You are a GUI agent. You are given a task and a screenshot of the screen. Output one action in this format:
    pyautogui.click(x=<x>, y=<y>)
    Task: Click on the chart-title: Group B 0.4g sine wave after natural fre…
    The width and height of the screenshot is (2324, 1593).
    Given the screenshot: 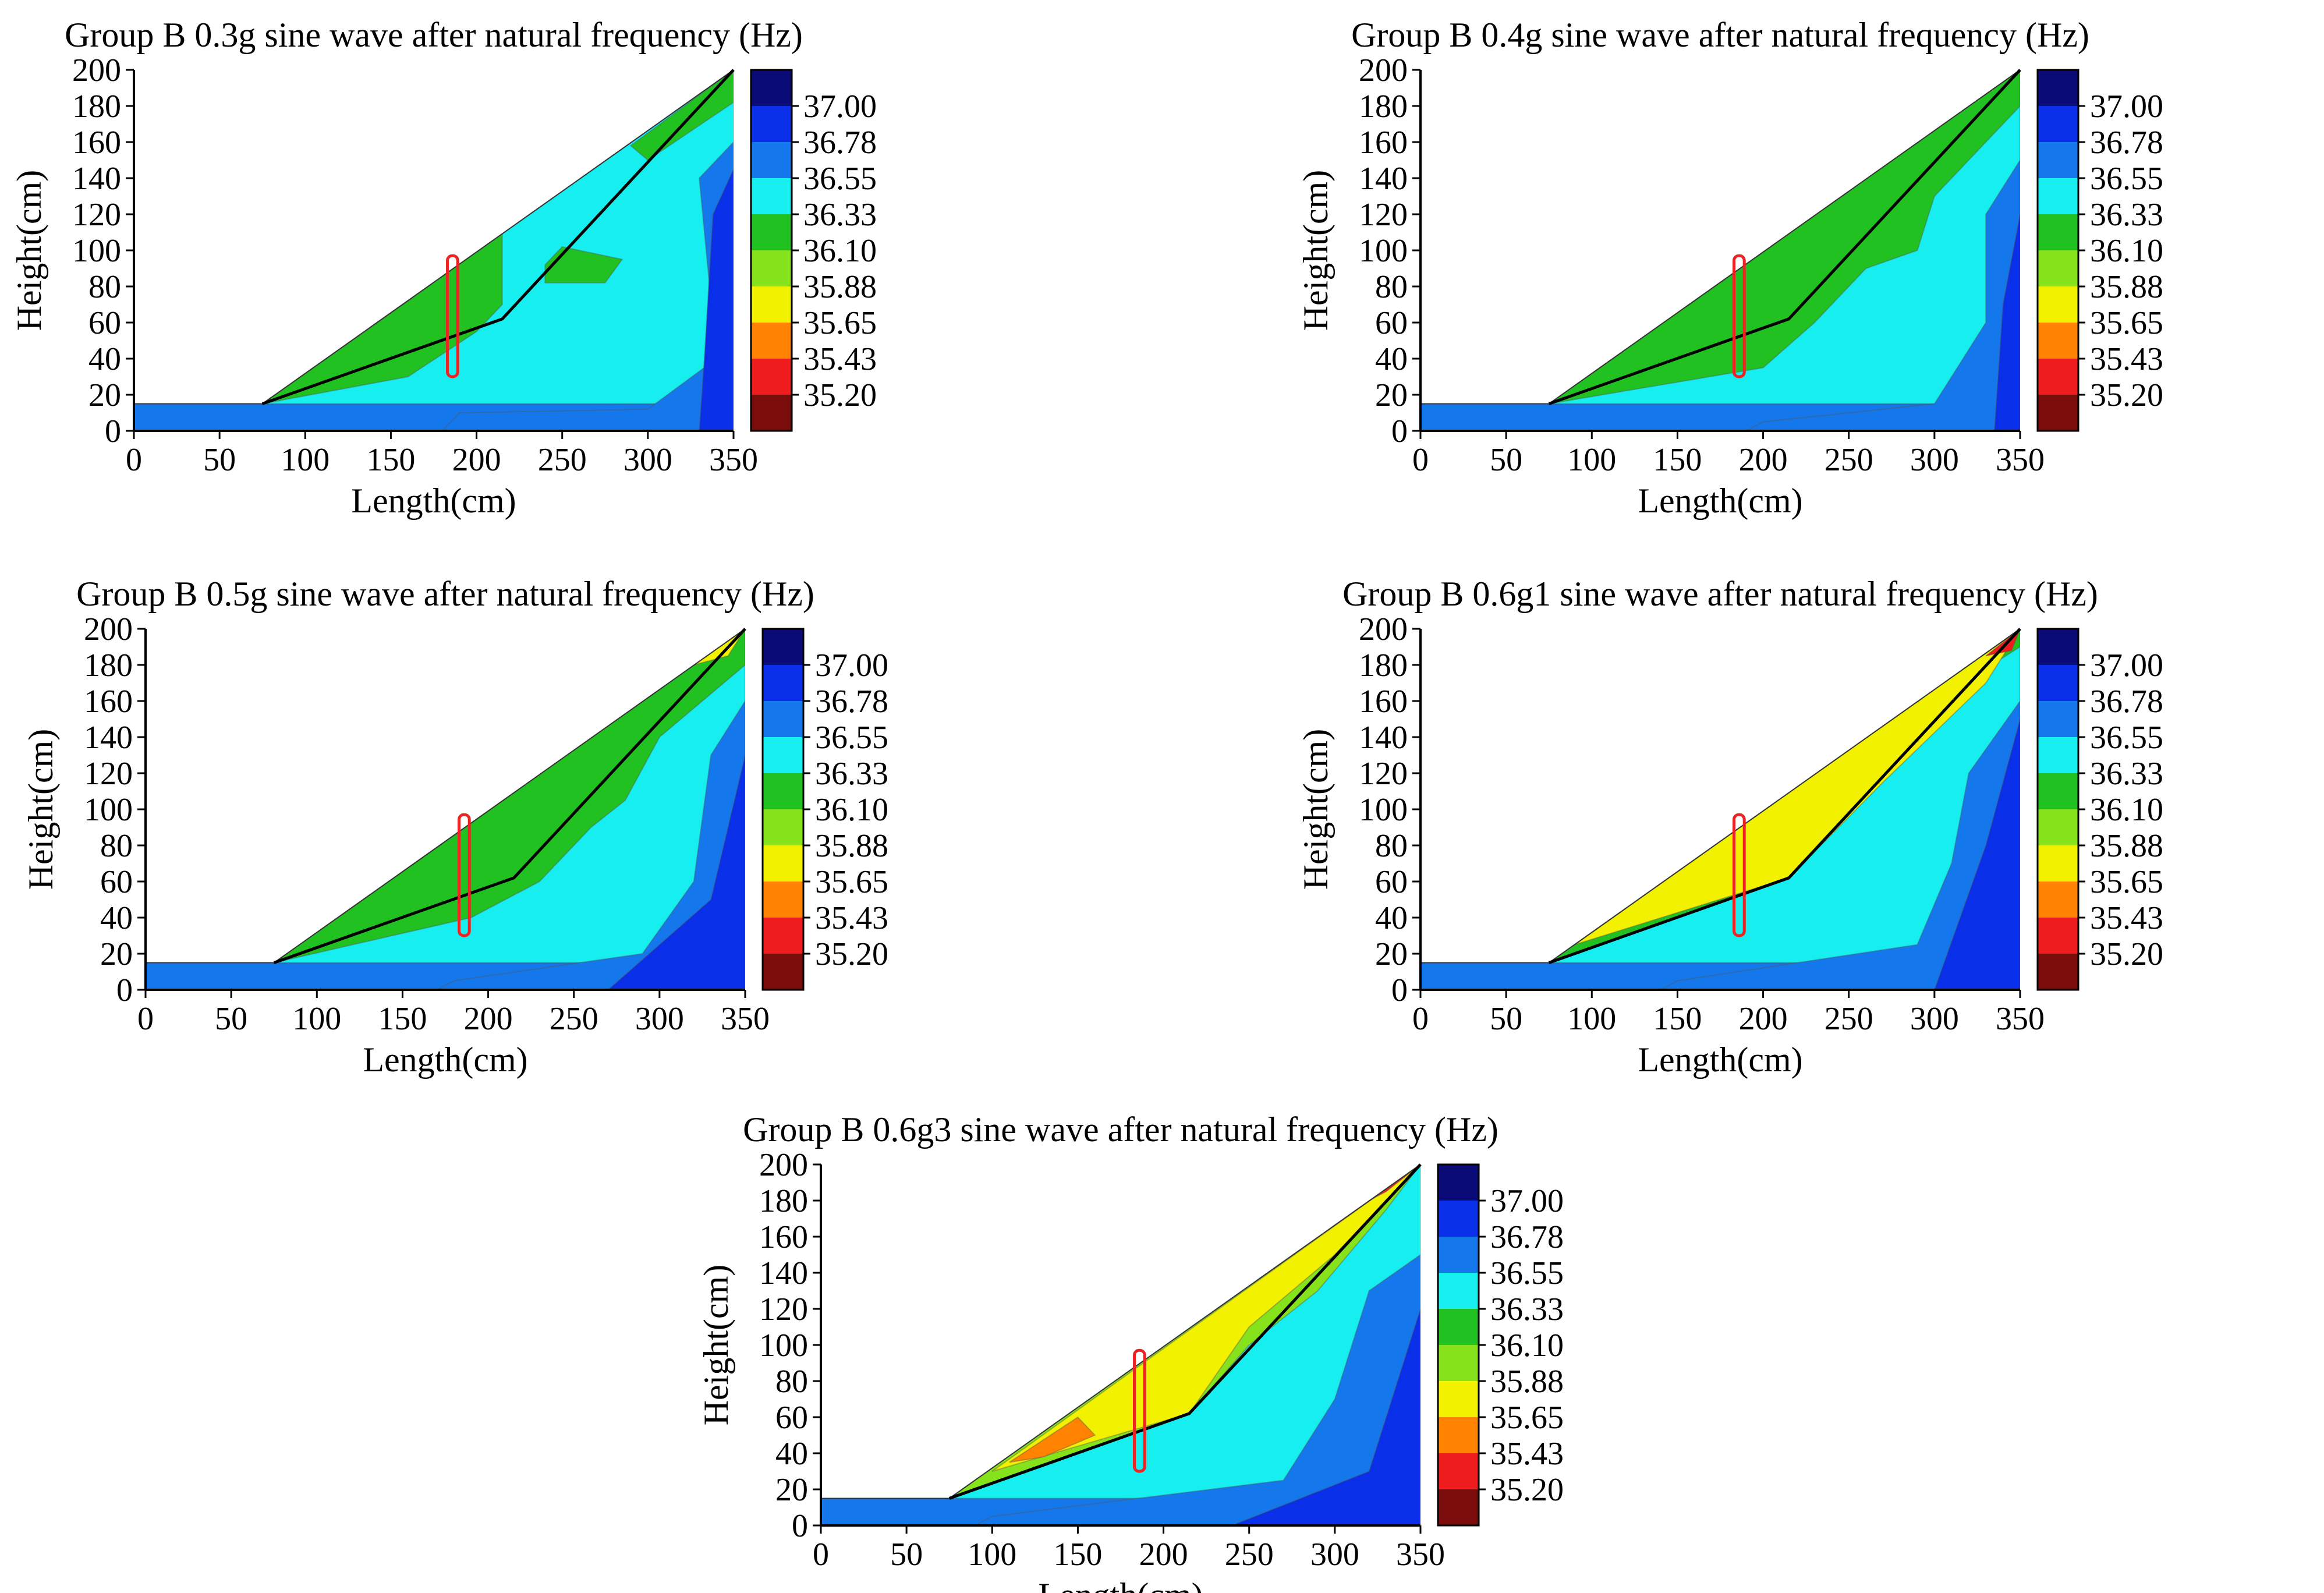 What is the action you would take?
    pyautogui.click(x=1720, y=35)
    